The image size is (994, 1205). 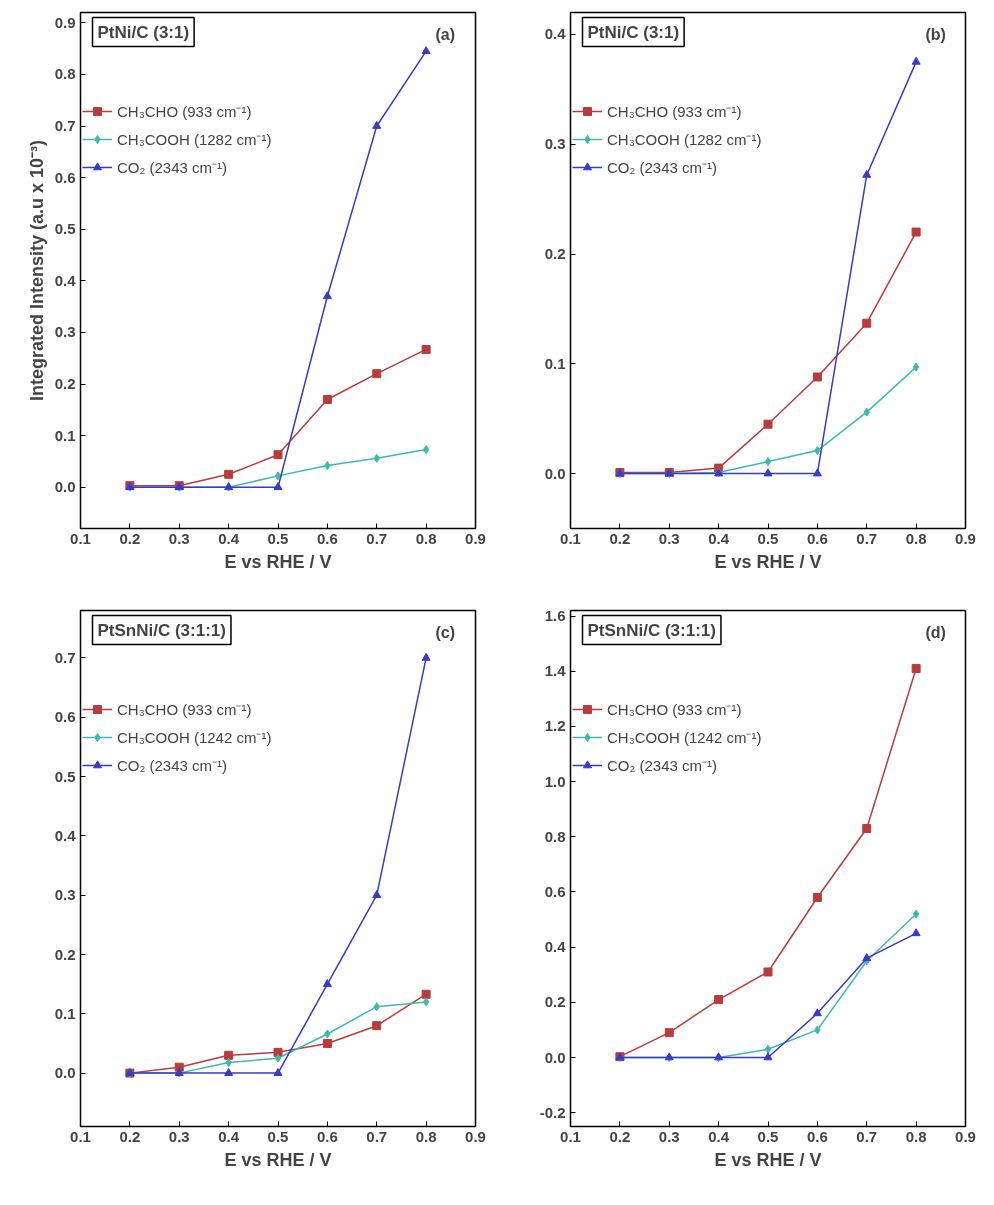 What do you see at coordinates (552, 1112) in the screenshot?
I see `y-tick-label: -0.2` at bounding box center [552, 1112].